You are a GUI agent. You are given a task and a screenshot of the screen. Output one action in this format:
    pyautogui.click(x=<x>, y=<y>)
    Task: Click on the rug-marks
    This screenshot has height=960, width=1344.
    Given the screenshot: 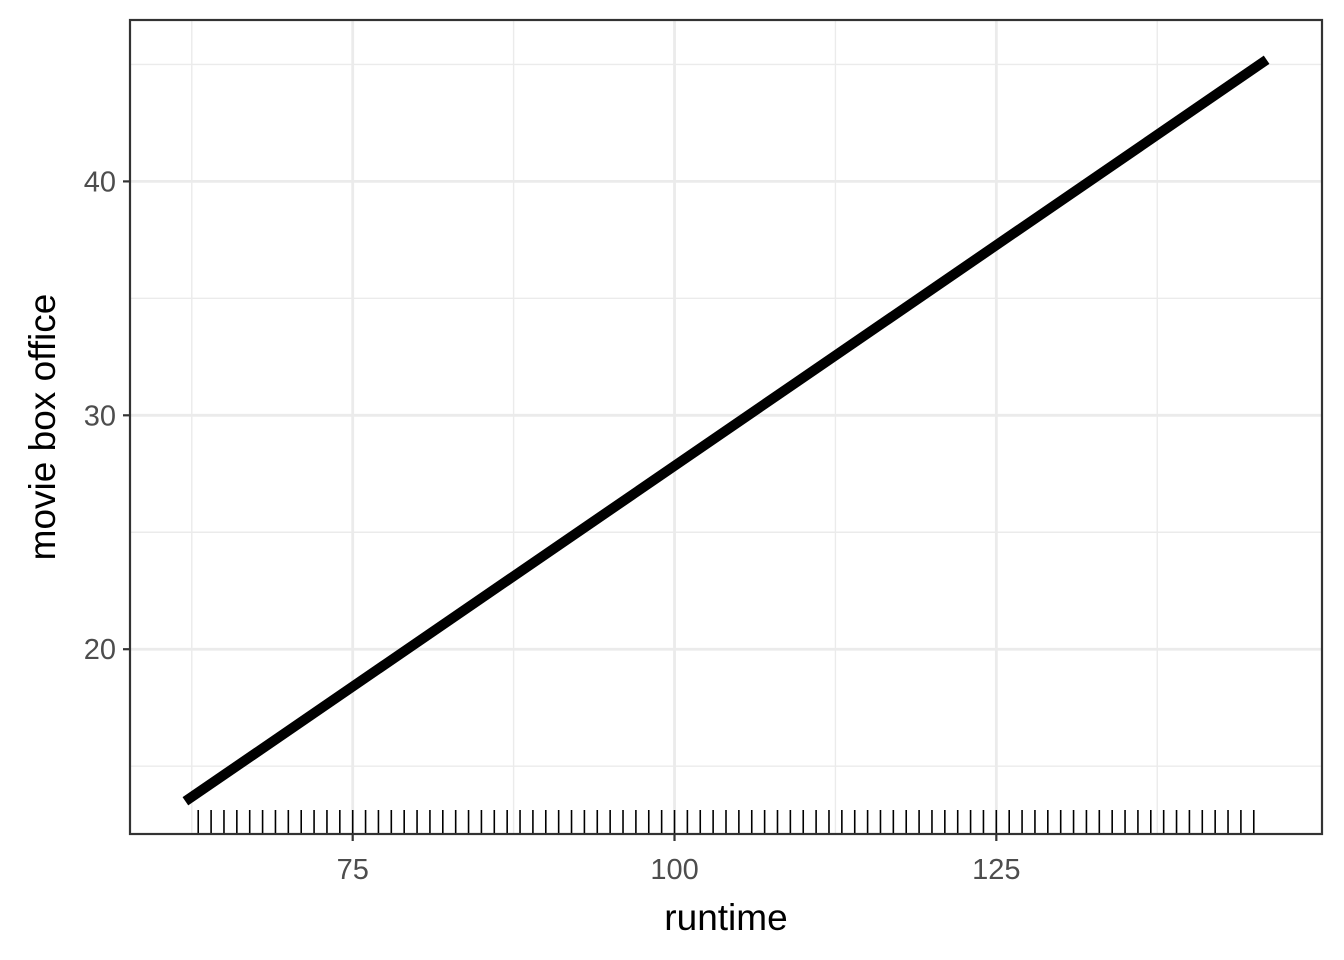 What is the action you would take?
    pyautogui.click(x=726, y=822)
    